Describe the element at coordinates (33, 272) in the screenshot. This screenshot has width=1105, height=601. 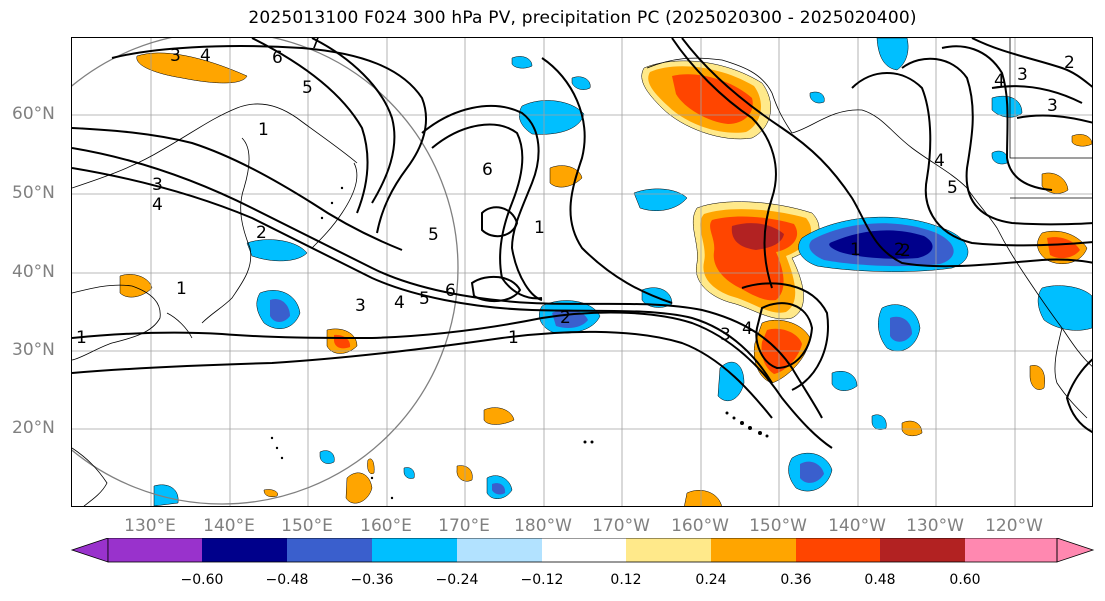
I see `lat-label-40n: 40°N` at that location.